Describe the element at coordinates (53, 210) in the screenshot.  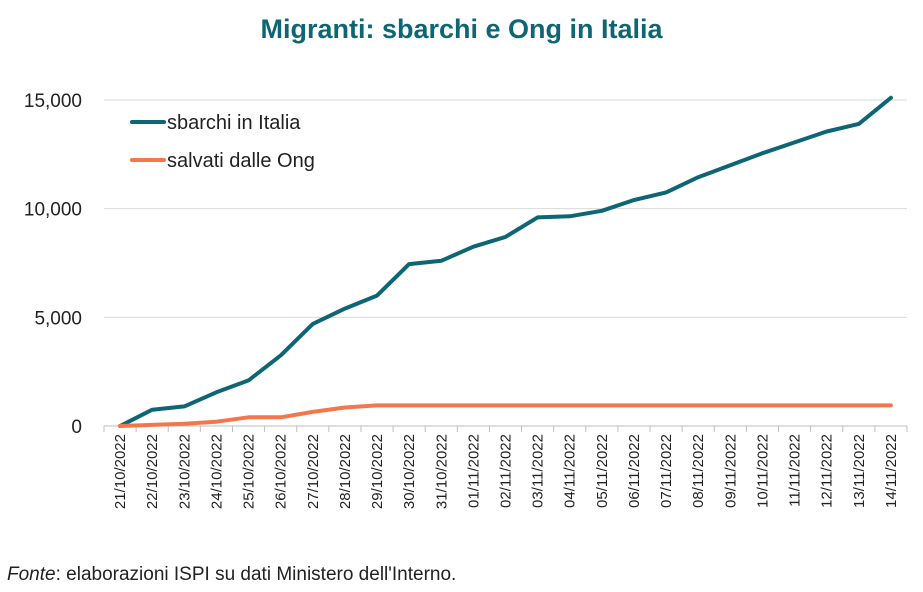
I see `y-tick-label: 10,000` at that location.